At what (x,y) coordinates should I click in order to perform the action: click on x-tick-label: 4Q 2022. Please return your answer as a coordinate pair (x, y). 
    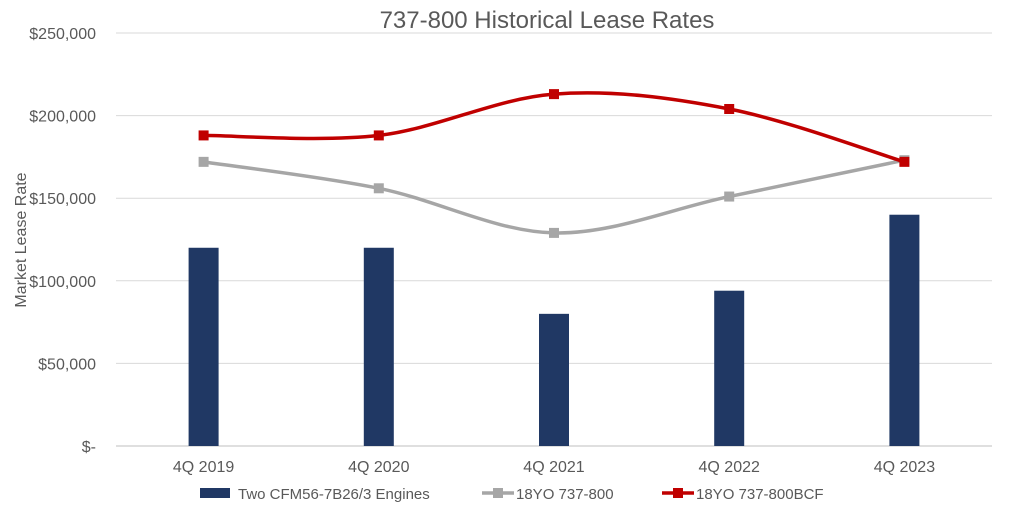
    Looking at the image, I should click on (729, 467).